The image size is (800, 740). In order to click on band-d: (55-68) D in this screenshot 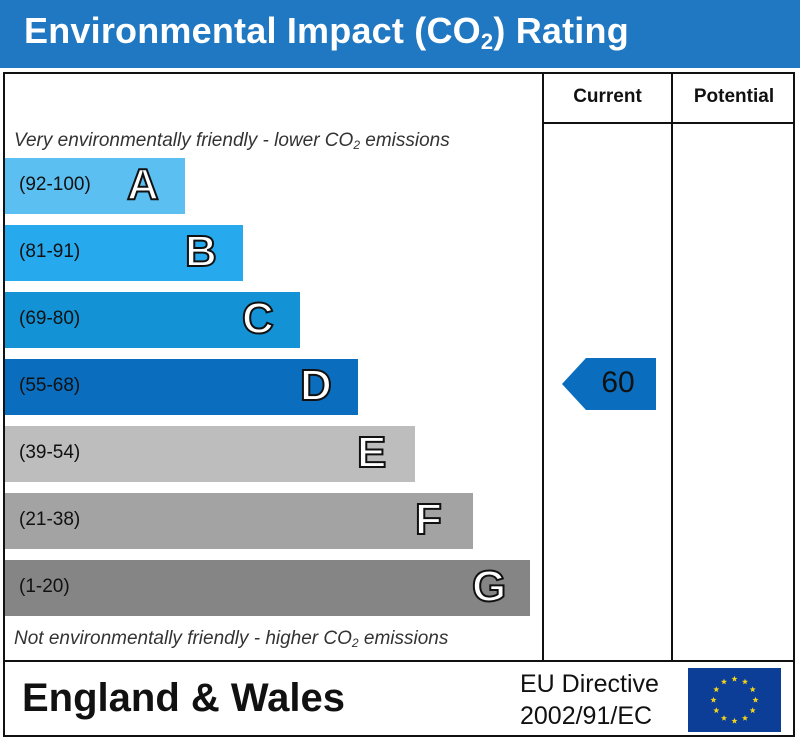, I will do `click(181, 387)`.